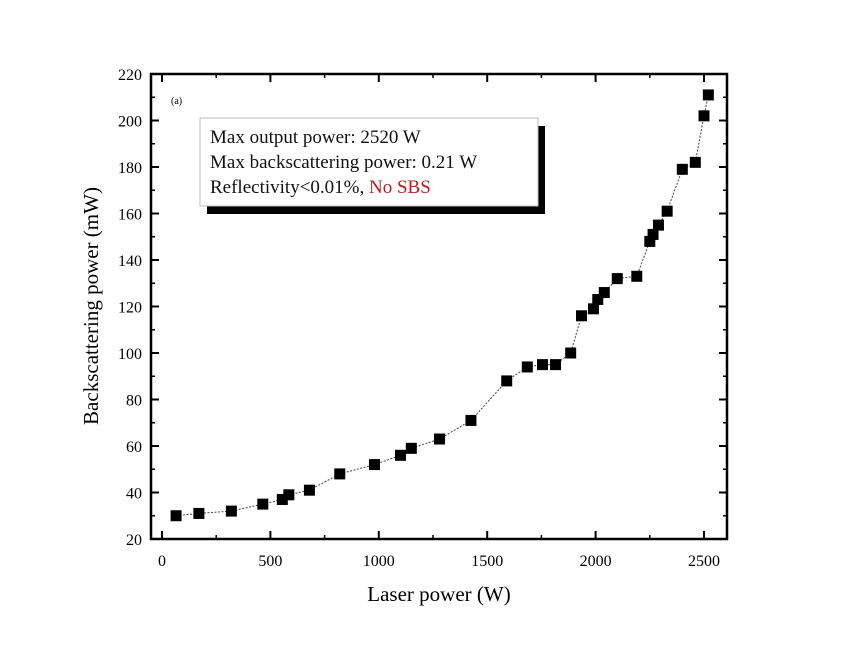 The height and width of the screenshot is (647, 845). I want to click on annotation-line-3: Reflectivity<0.01%, No SBS, so click(320, 187).